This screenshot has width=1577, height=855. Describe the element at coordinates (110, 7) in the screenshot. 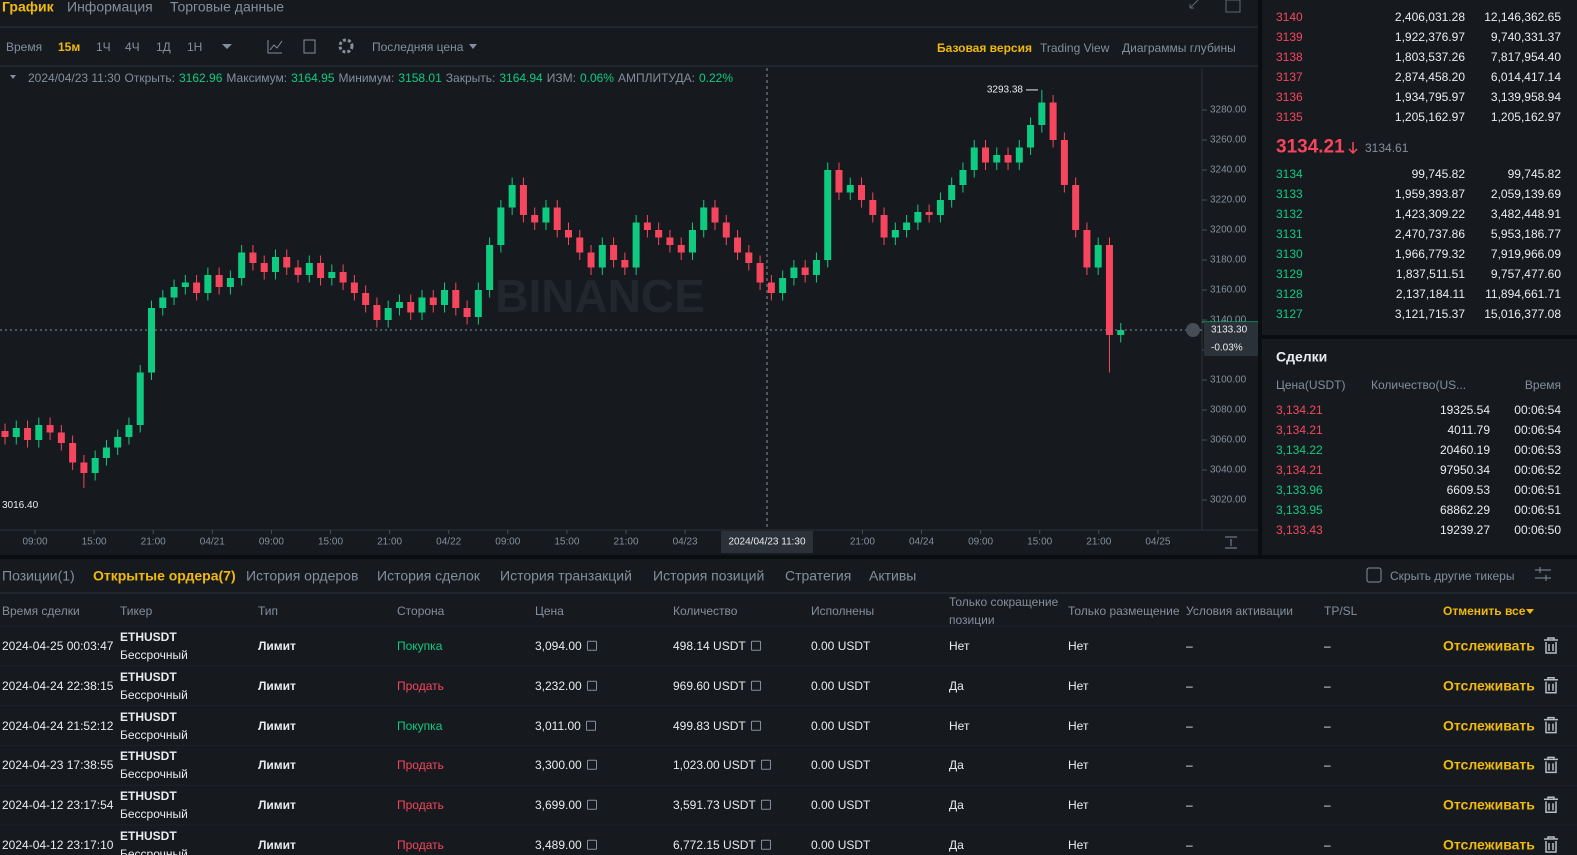

I see `top-tab: Информация` at that location.